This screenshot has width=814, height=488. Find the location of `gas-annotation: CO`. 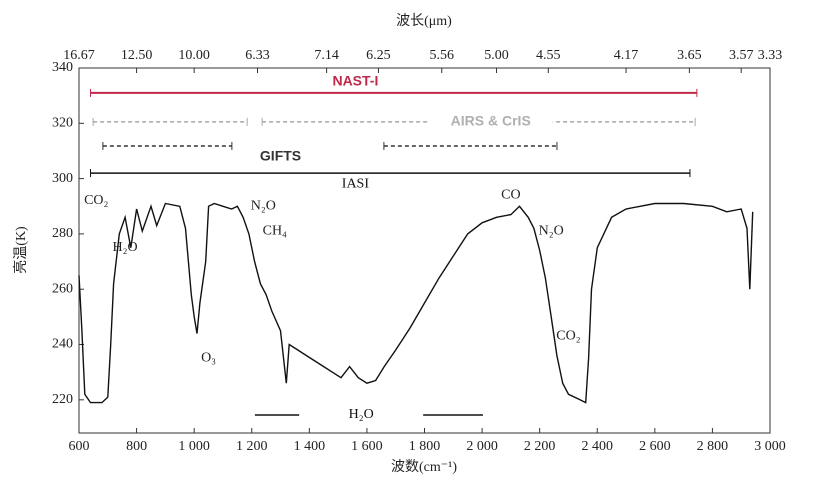

gas-annotation: CO is located at coordinates (510, 194).